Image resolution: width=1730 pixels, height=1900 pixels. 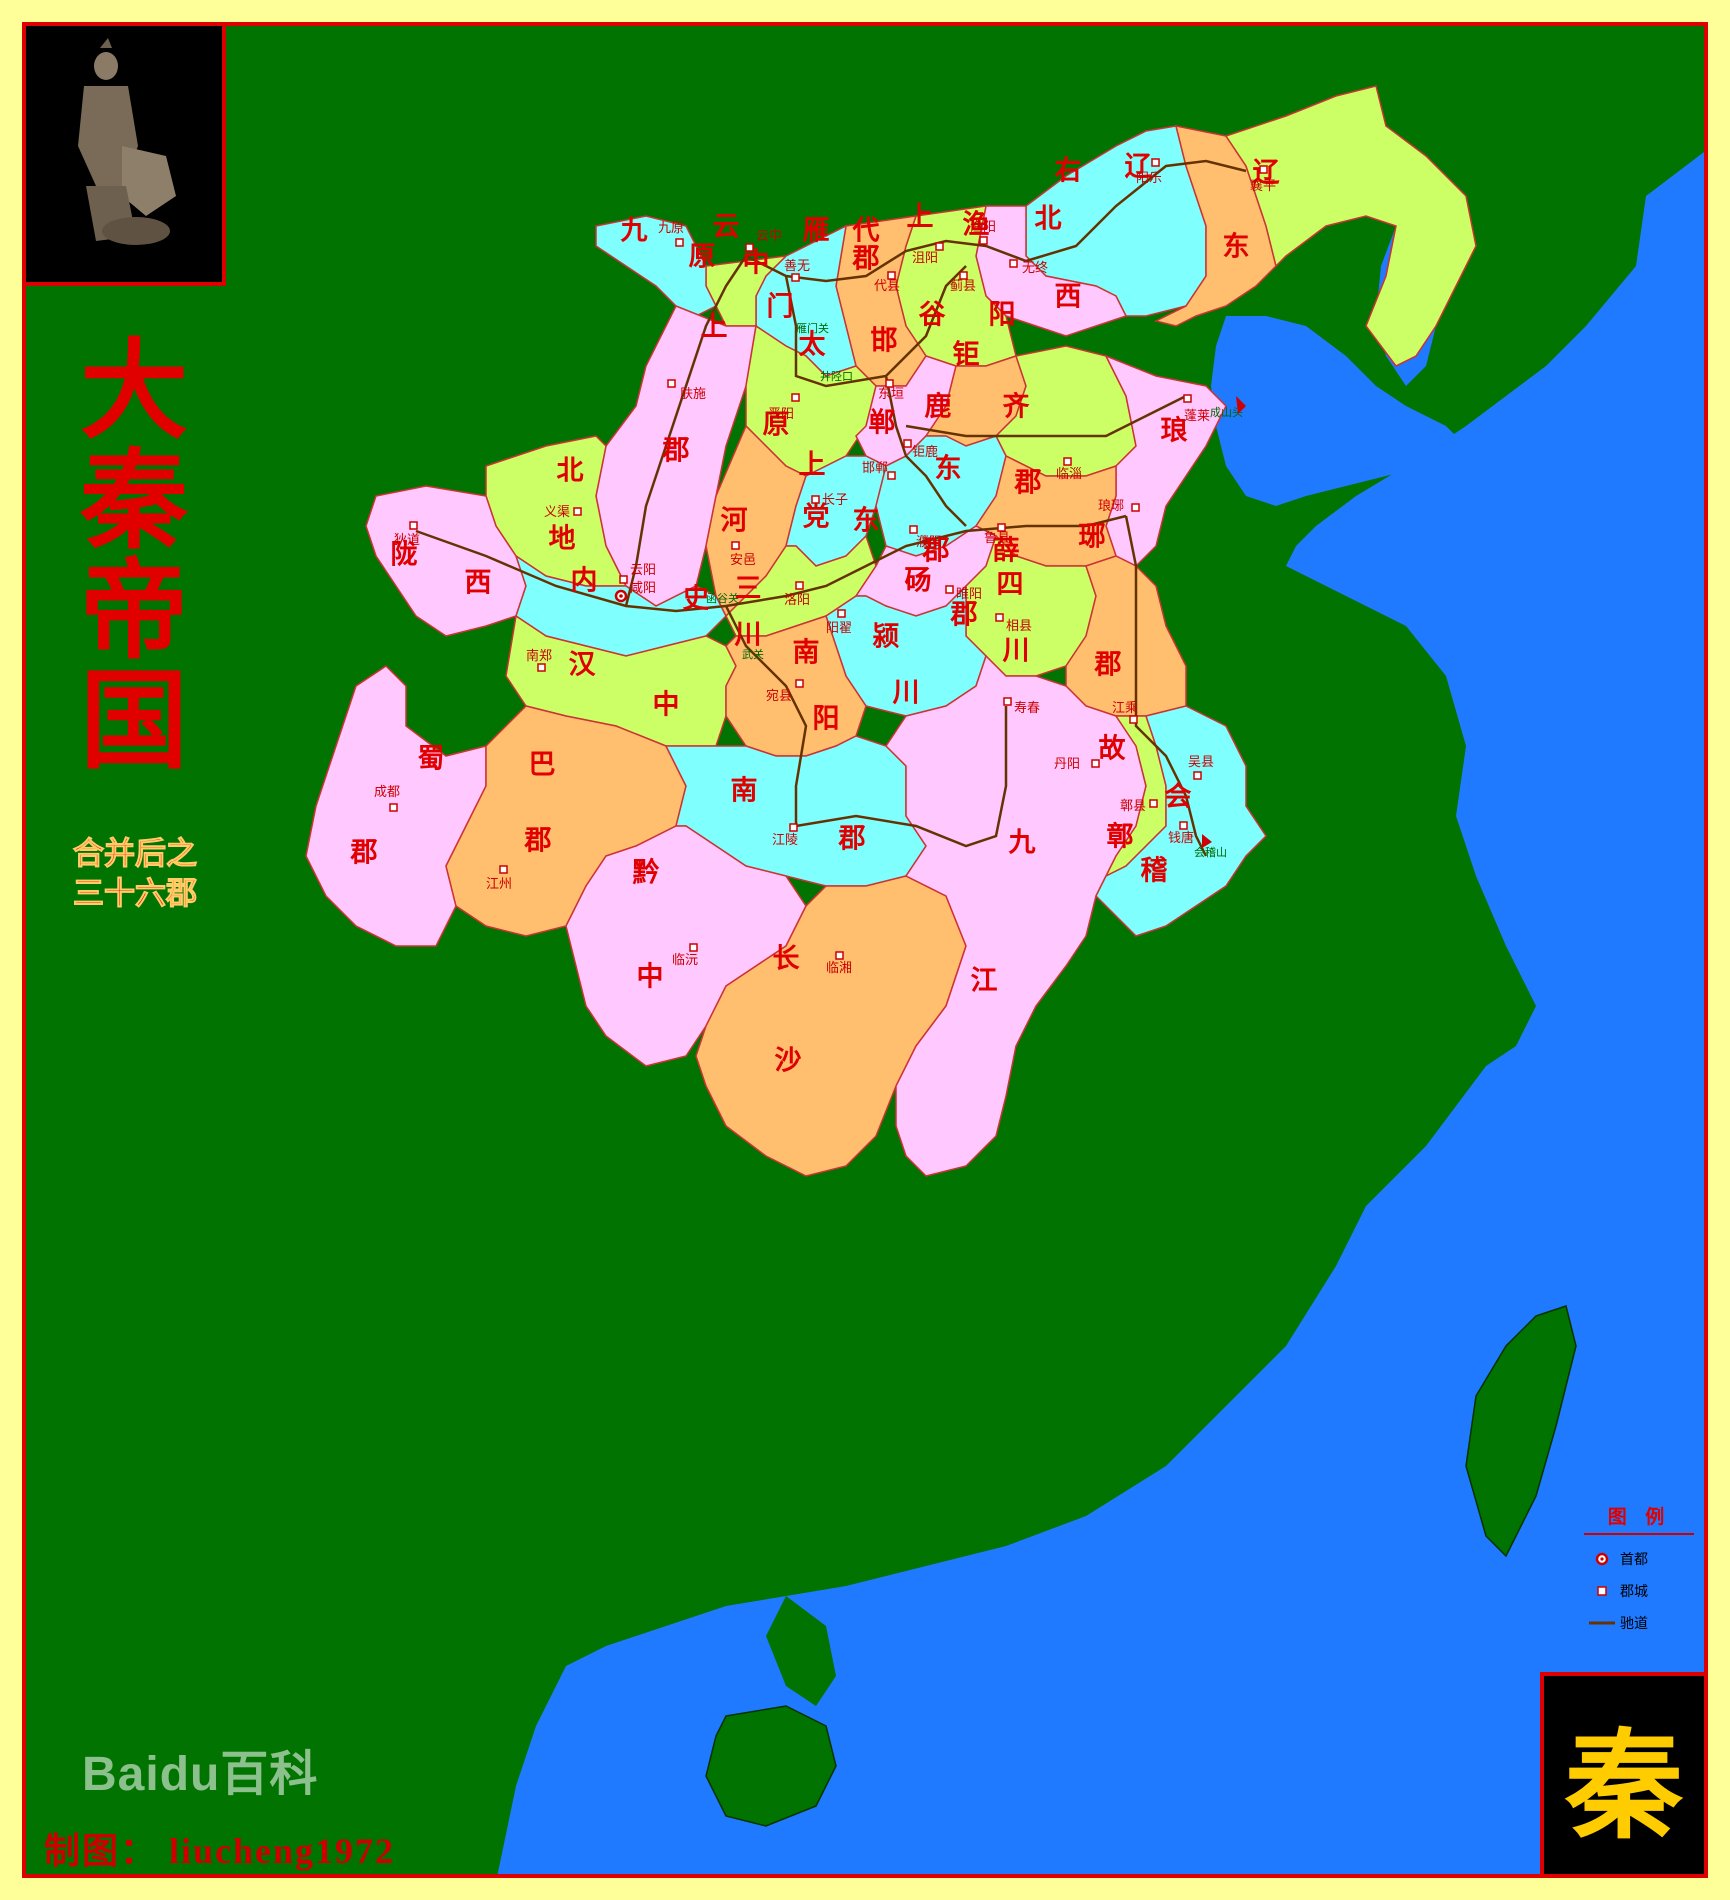 What do you see at coordinates (696, 599) in the screenshot?
I see `label-shi: 史` at bounding box center [696, 599].